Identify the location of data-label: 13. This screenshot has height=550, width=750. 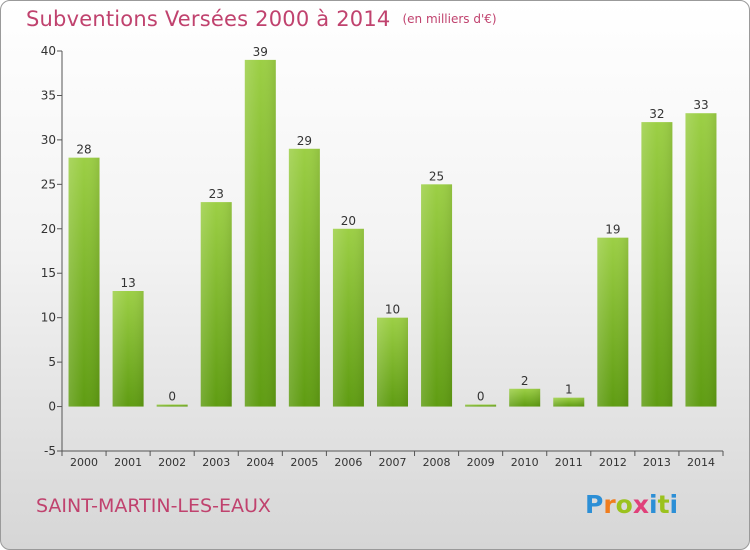
(127, 283).